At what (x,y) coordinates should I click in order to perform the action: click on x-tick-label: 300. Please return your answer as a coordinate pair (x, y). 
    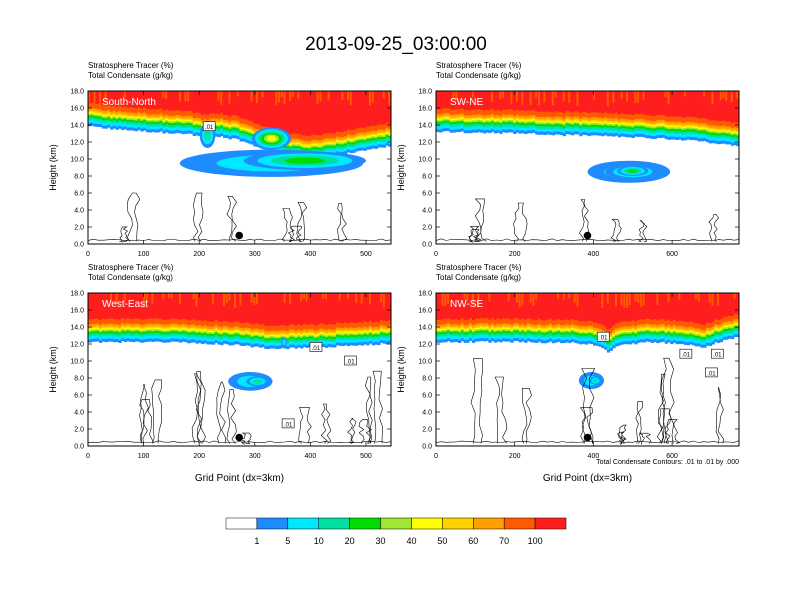
    Looking at the image, I should click on (255, 456).